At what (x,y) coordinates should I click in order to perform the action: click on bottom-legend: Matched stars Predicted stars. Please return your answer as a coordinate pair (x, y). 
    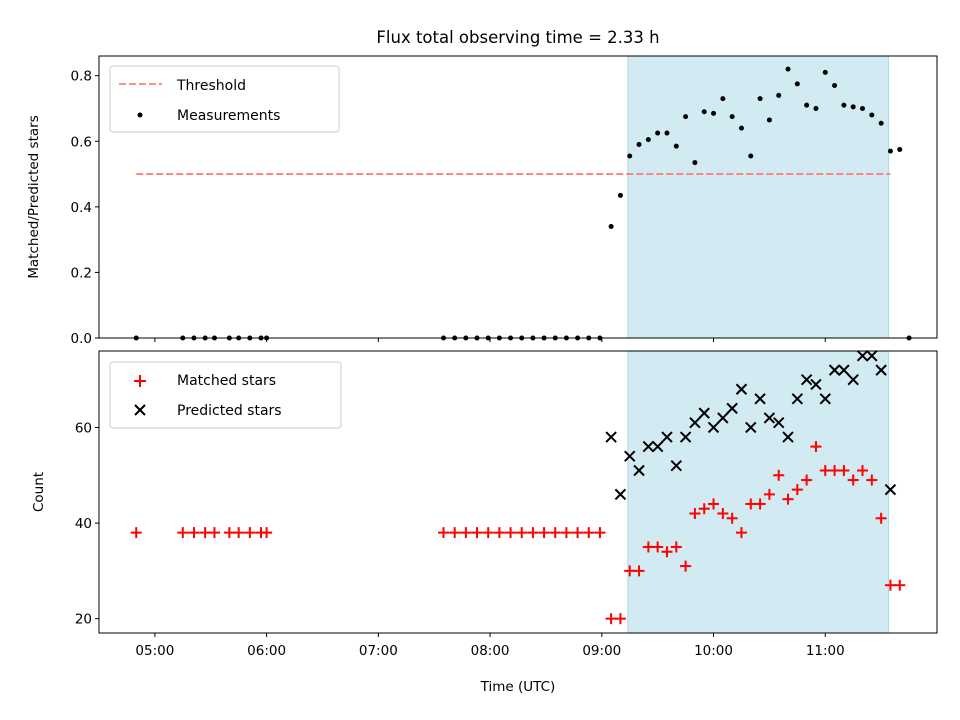
    Looking at the image, I should click on (225, 395).